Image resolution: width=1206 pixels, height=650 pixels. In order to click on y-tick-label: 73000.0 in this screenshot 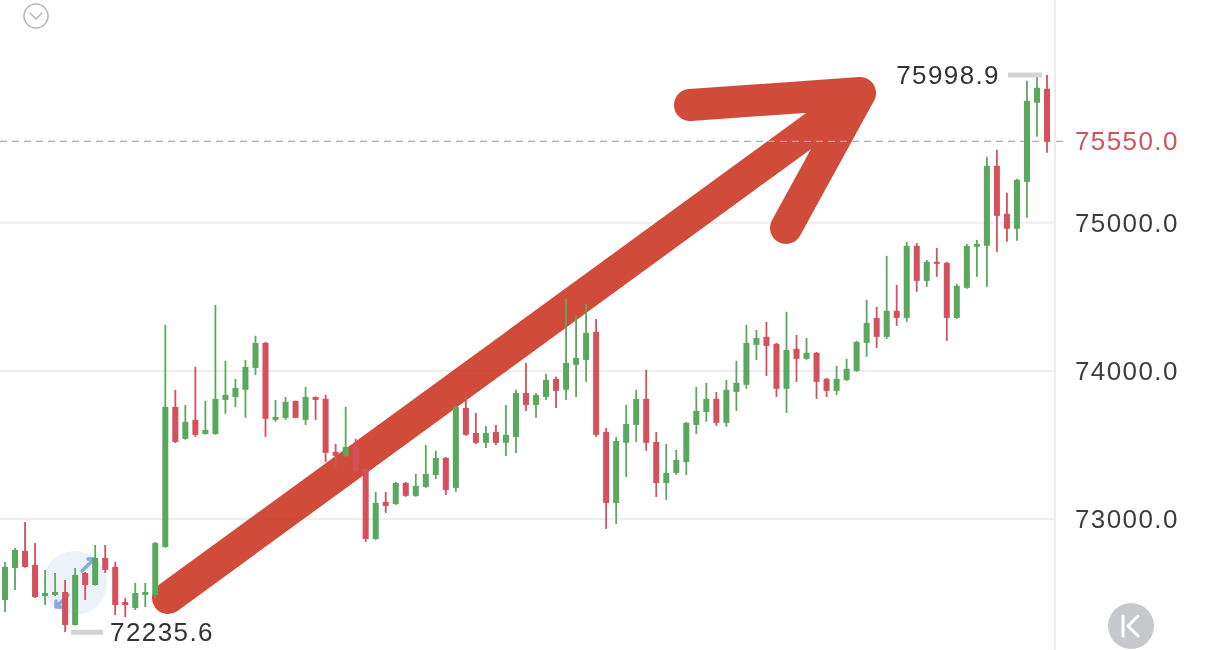, I will do `click(1127, 518)`.